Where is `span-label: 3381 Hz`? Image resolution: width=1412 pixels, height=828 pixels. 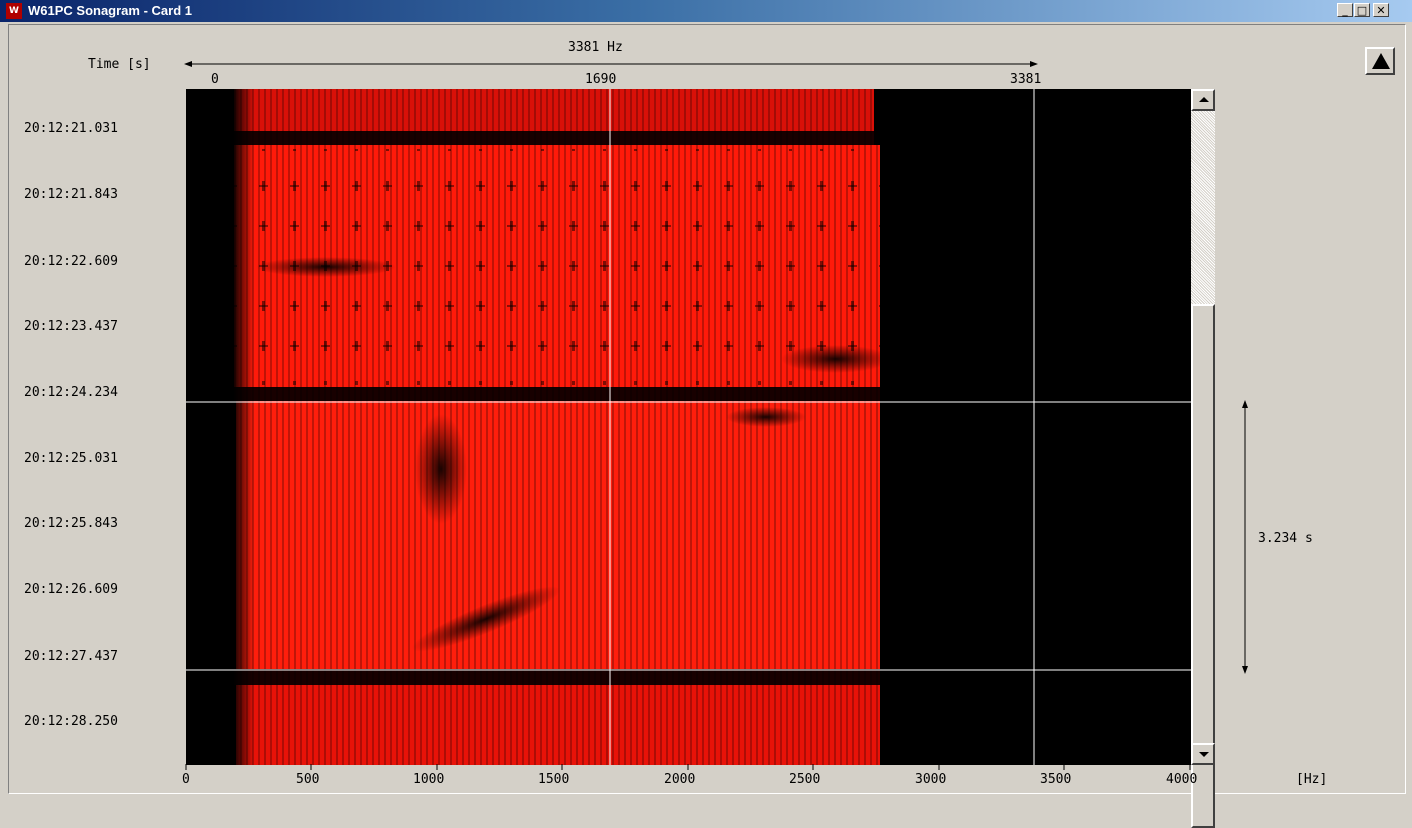
span-label: 3381 Hz is located at coordinates (595, 47).